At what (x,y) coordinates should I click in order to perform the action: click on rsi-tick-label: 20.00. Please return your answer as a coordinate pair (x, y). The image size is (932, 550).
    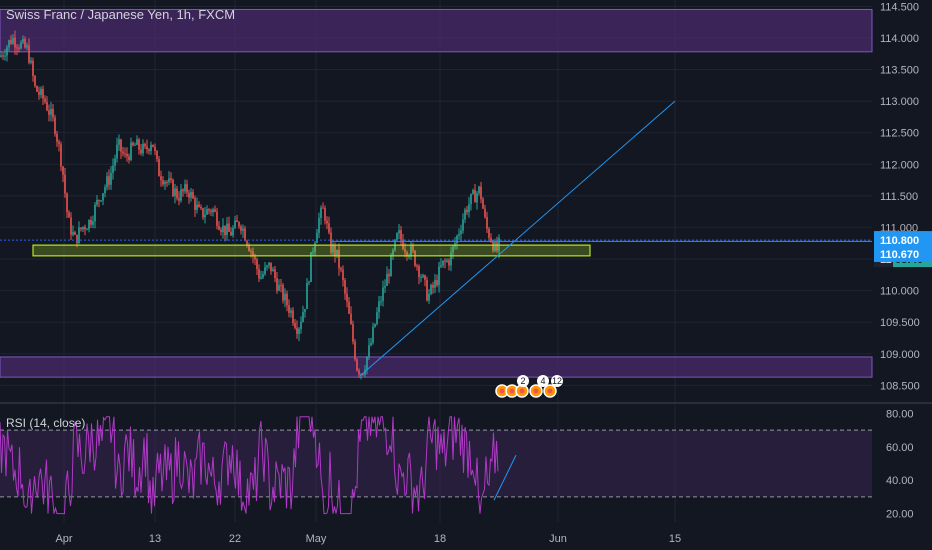
    Looking at the image, I should click on (900, 515).